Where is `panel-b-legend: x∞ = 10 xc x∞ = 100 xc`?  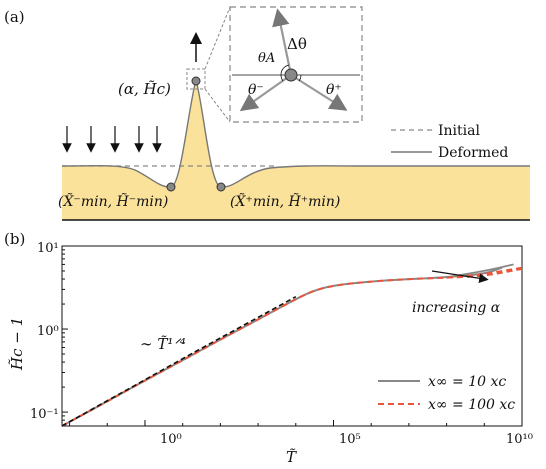
panel-b-legend: x∞ = 10 xc x∞ = 100 xc is located at coordinates (446, 393).